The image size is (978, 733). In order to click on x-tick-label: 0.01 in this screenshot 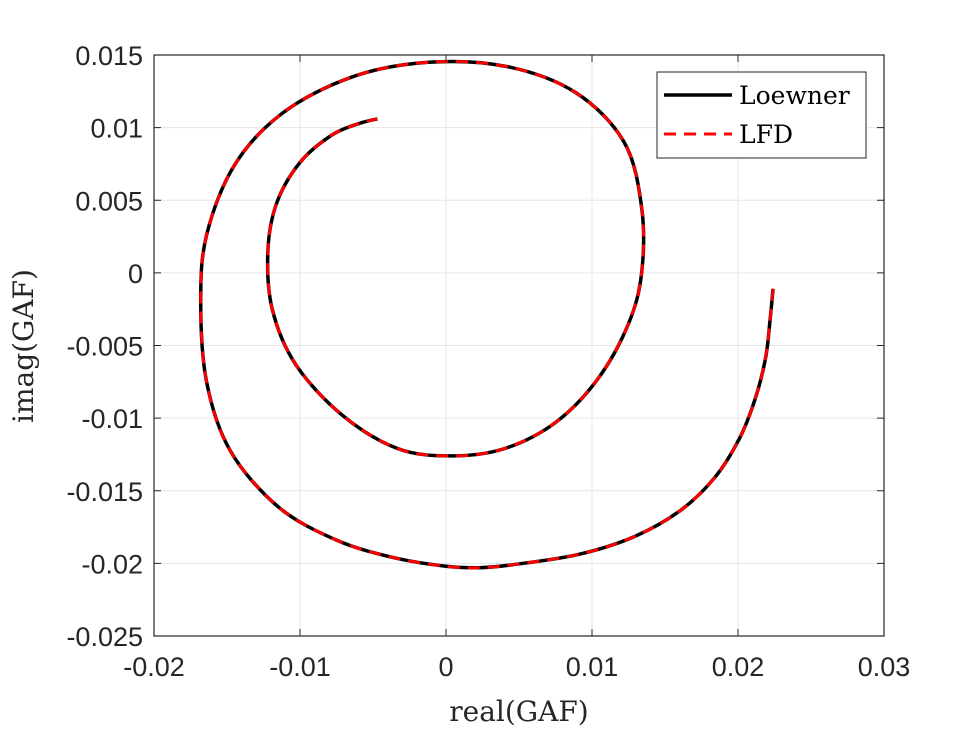, I will do `click(592, 667)`.